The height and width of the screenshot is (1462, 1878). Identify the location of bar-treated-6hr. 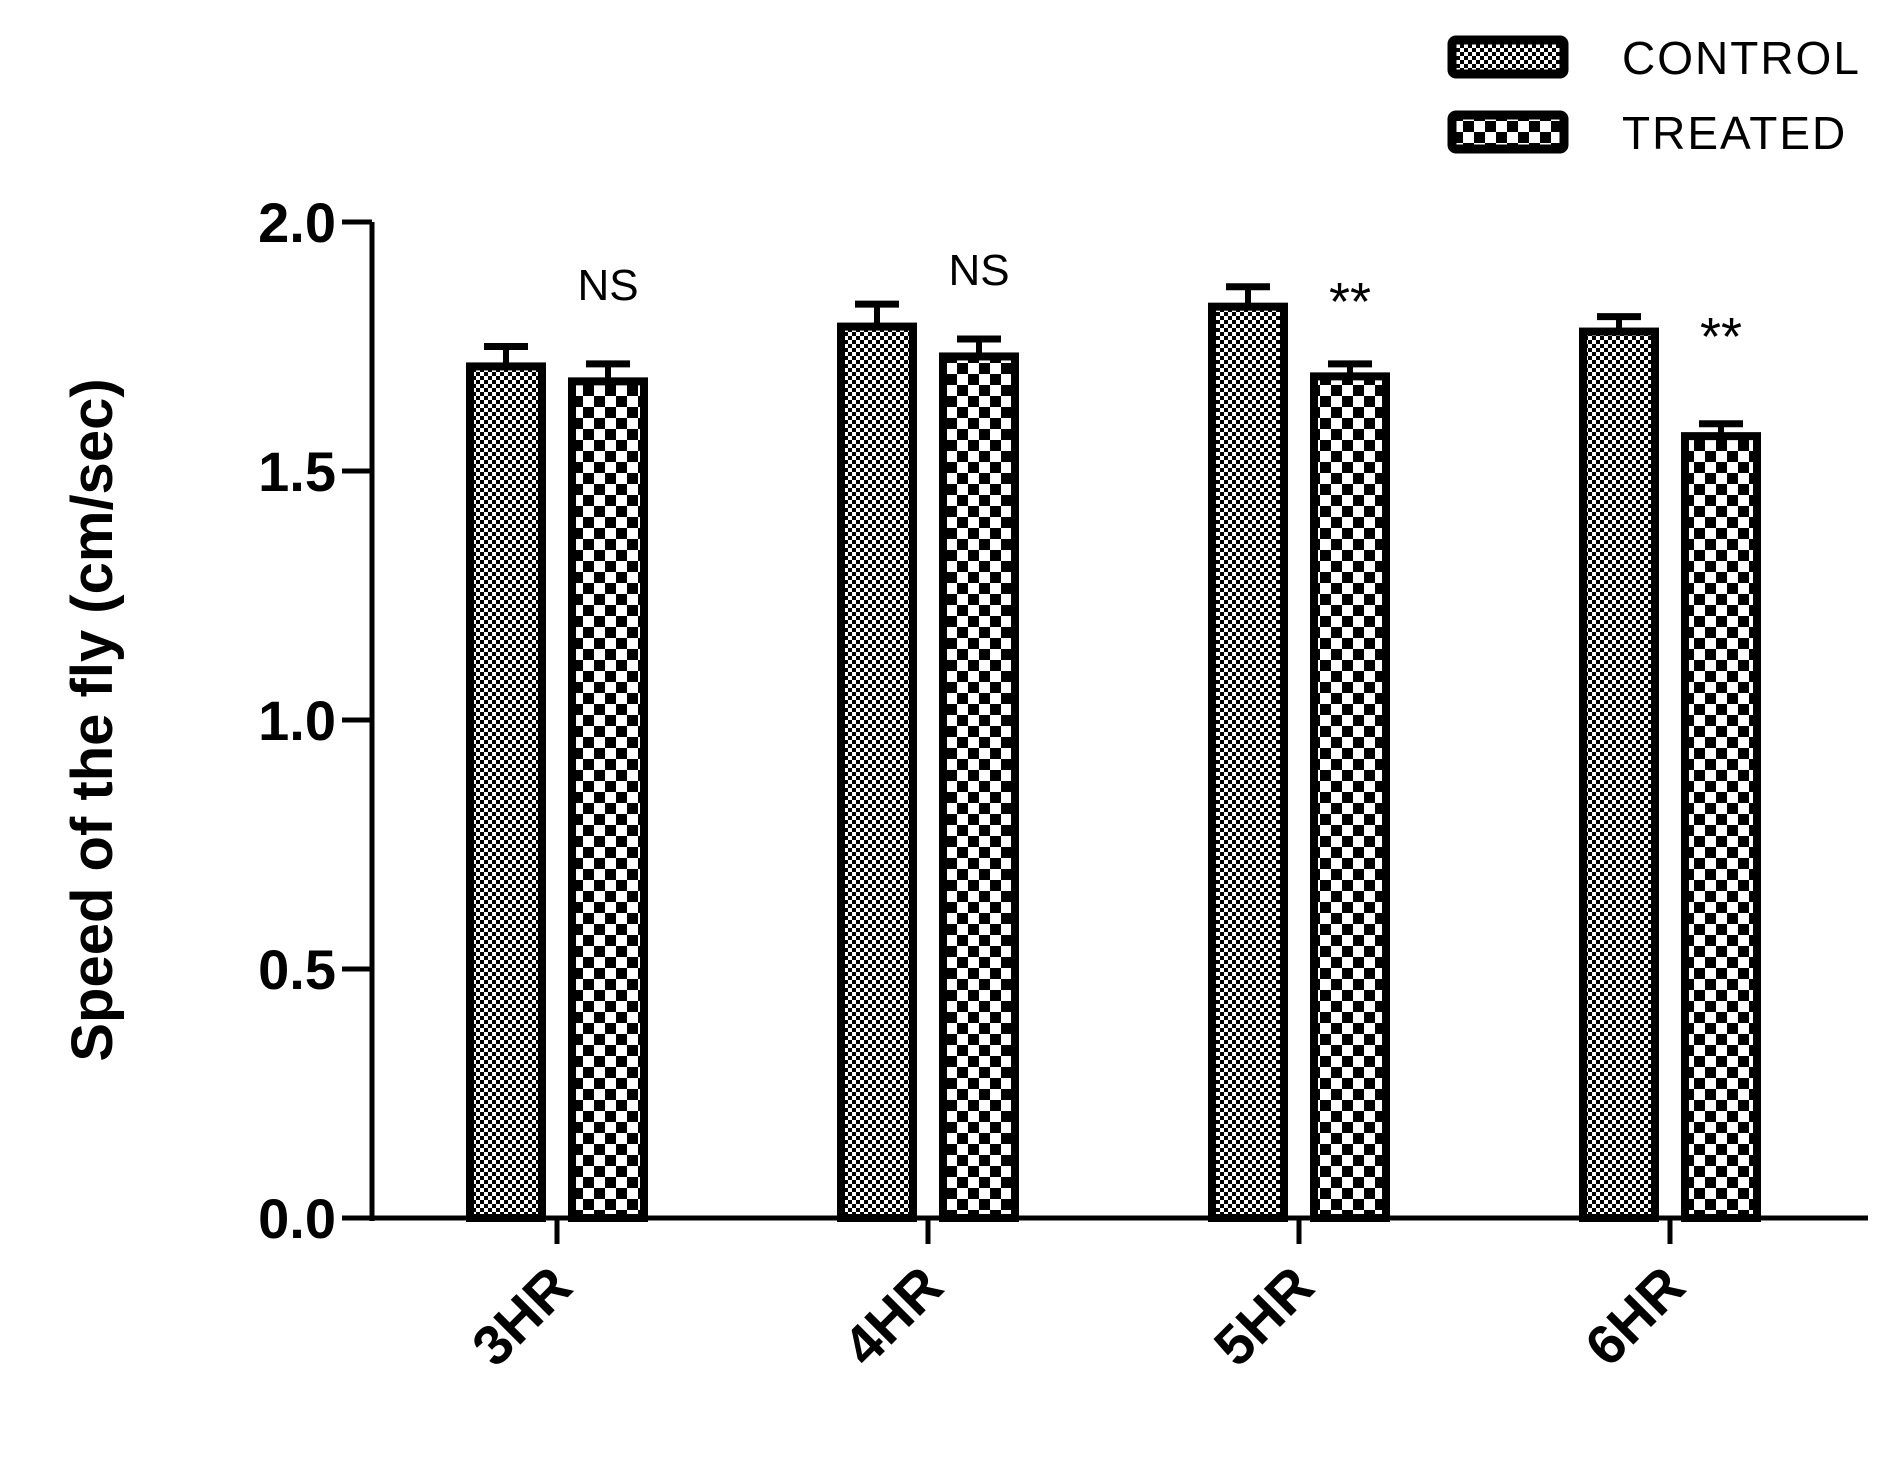
(1721, 827).